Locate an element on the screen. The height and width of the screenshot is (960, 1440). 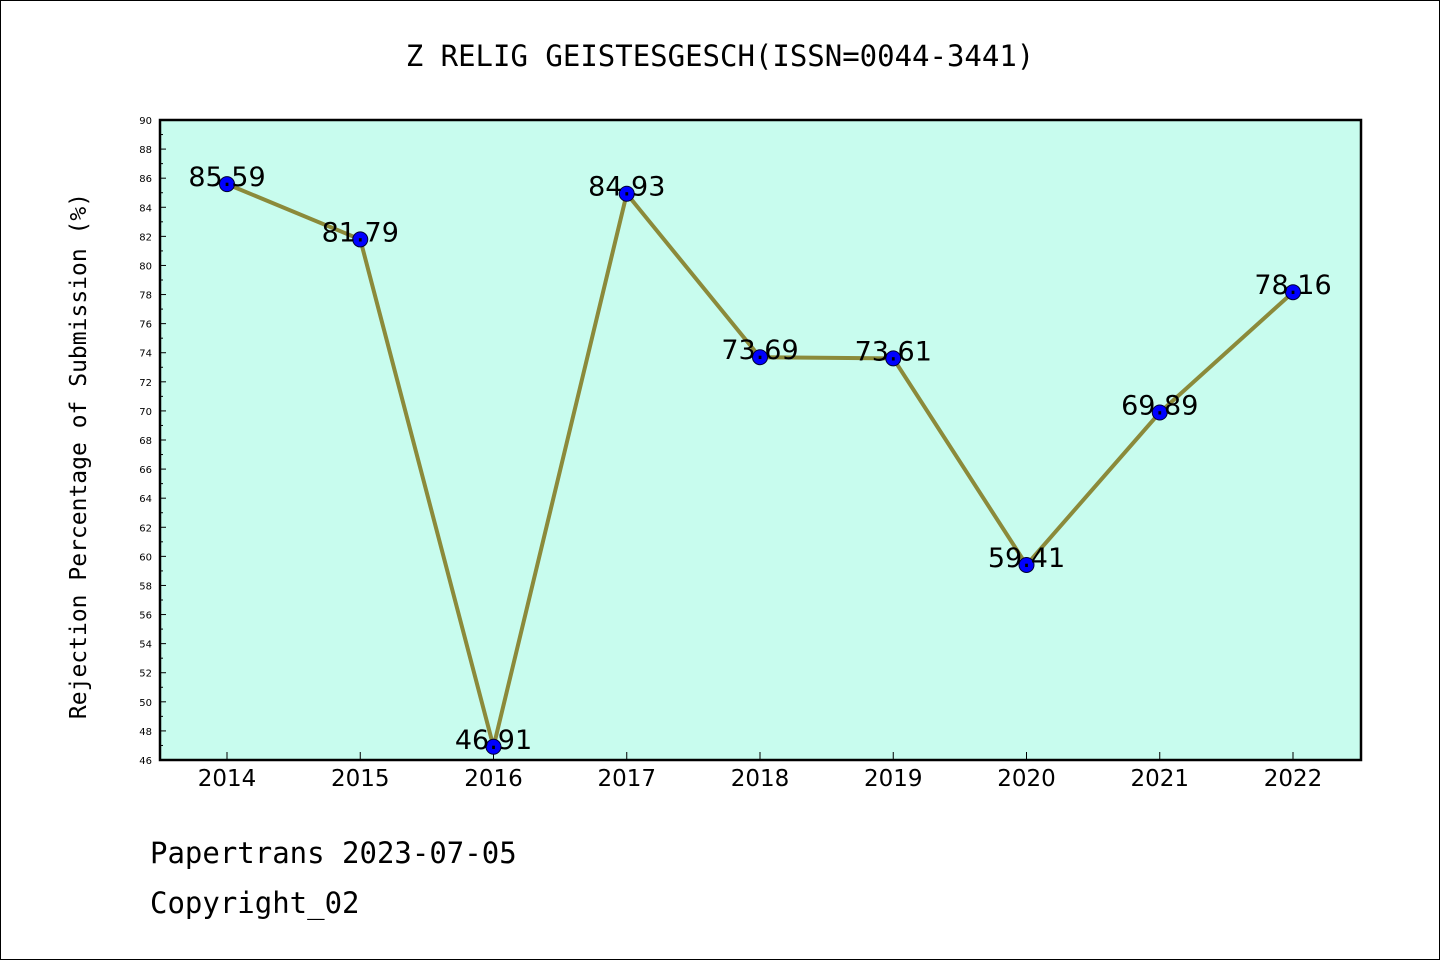
footer-copyright: Copyright_02 is located at coordinates (255, 903).